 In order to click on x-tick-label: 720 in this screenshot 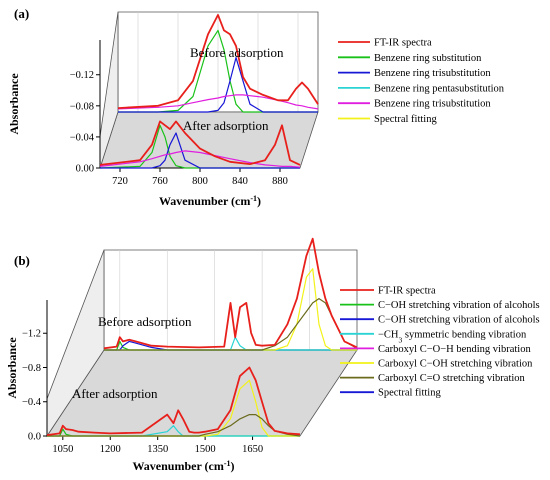, I will do `click(120, 181)`.